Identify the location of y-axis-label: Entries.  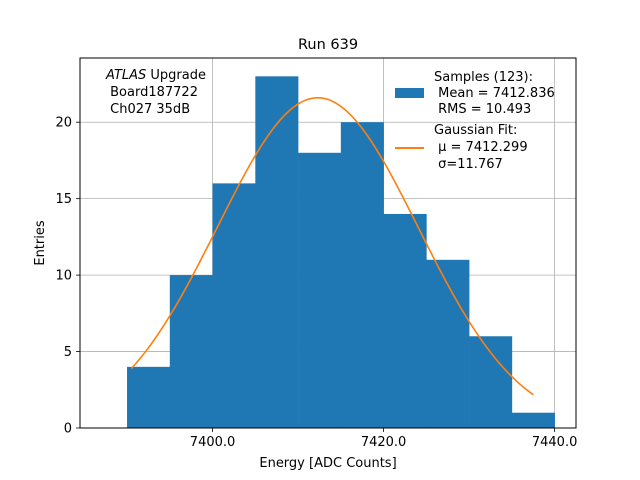
(40, 243).